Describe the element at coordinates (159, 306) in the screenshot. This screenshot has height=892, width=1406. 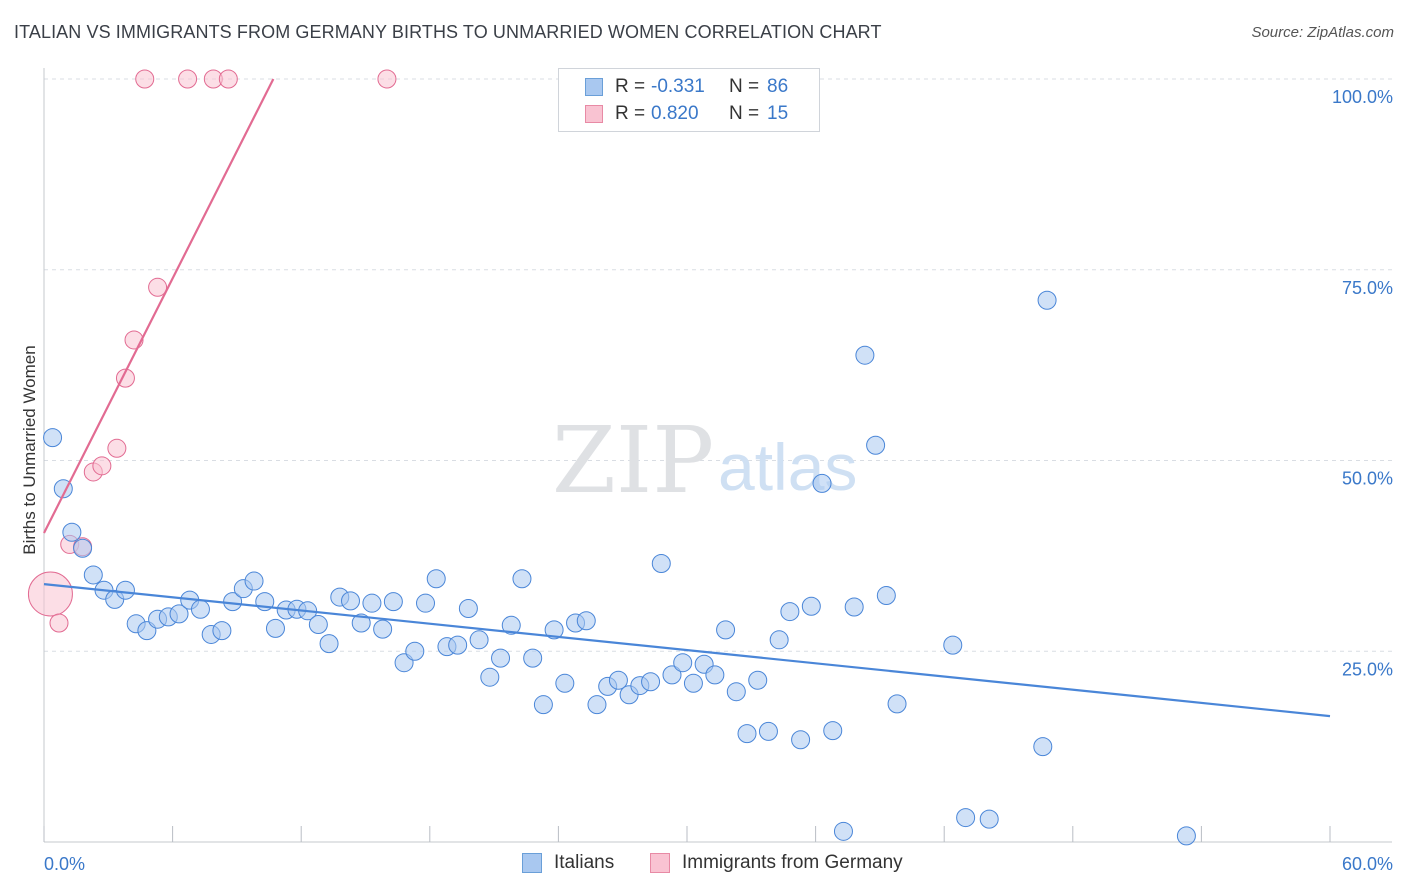
I see `trend-line-germany` at that location.